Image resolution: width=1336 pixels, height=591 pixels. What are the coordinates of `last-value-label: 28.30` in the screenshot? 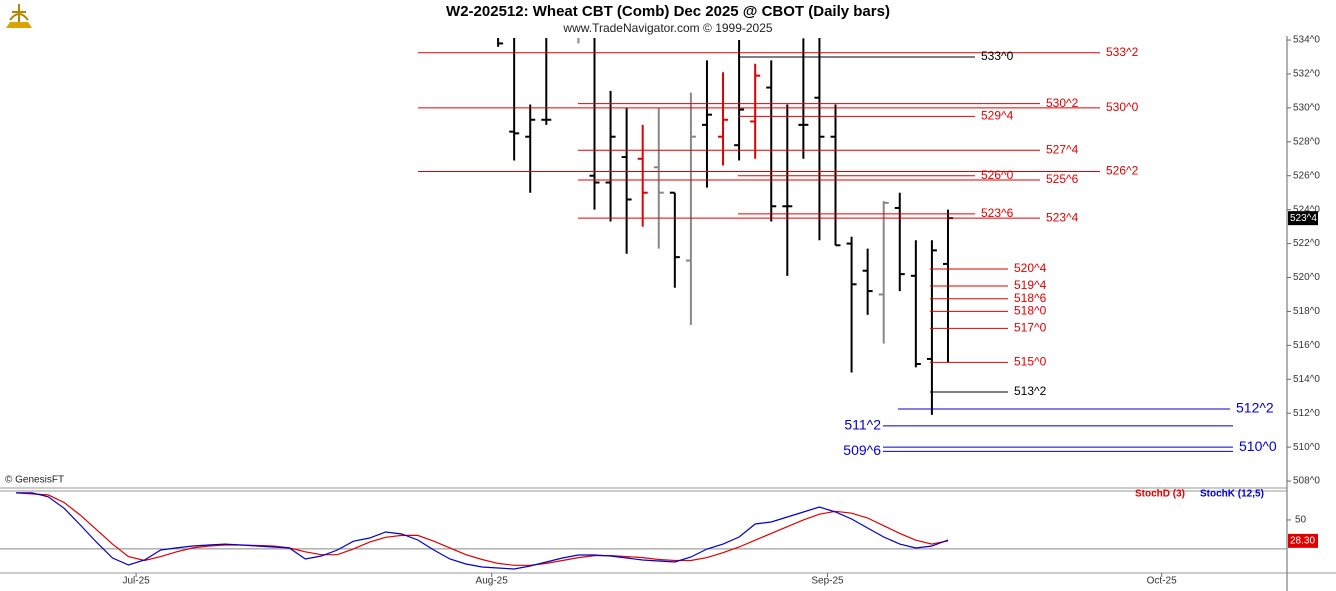 It's located at (1302, 541).